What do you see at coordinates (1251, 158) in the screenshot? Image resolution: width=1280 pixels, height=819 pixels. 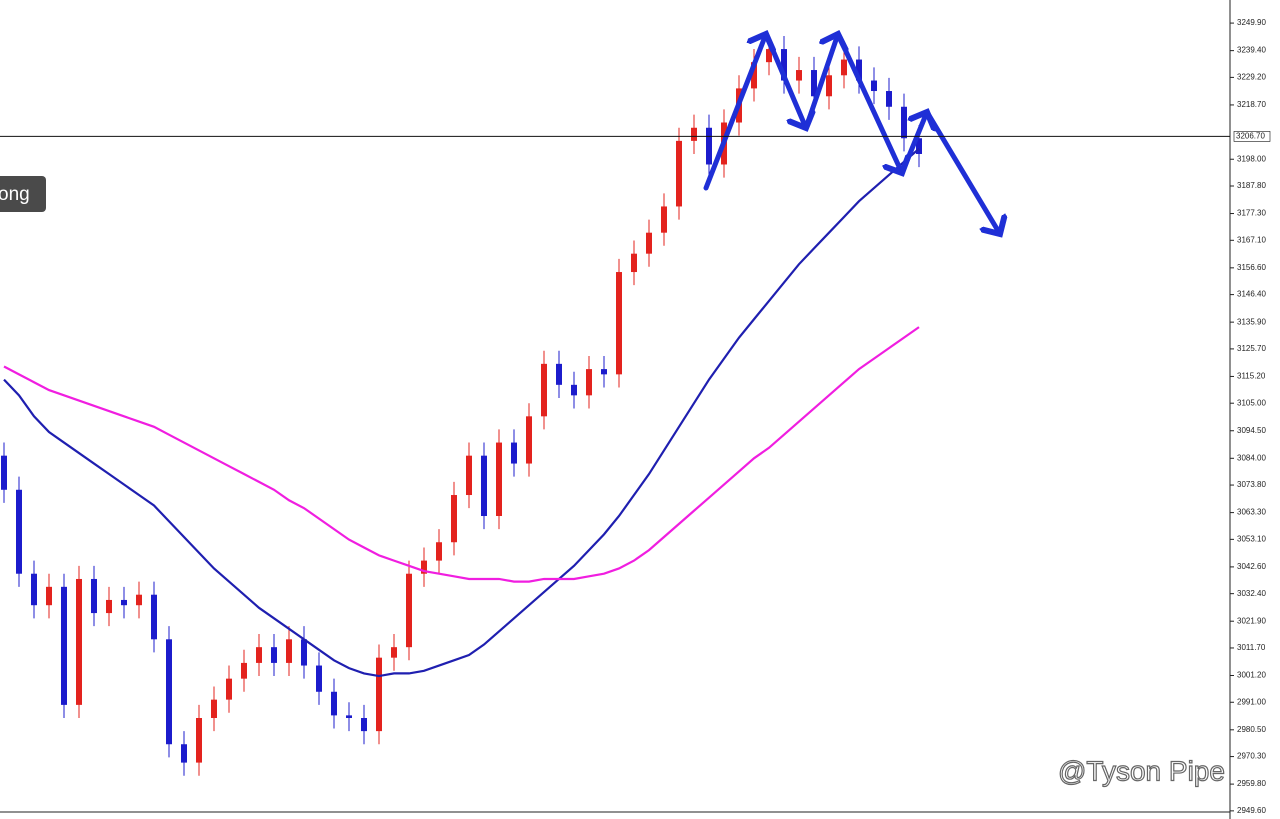 I see `y-tick-label: 3198.00` at bounding box center [1251, 158].